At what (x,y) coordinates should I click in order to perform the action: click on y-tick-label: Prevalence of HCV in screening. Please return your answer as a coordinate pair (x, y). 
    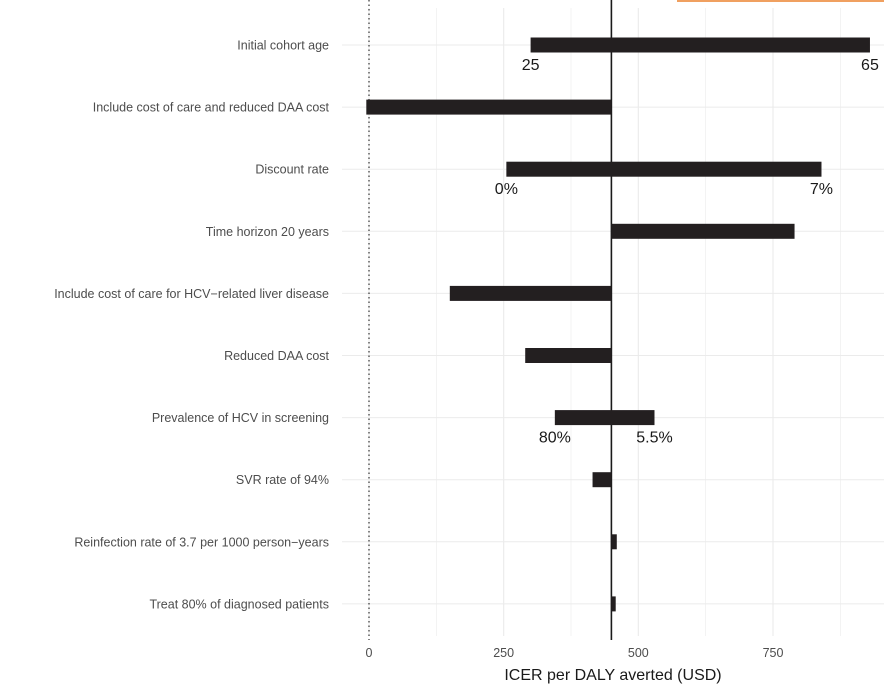
    Looking at the image, I should click on (240, 418).